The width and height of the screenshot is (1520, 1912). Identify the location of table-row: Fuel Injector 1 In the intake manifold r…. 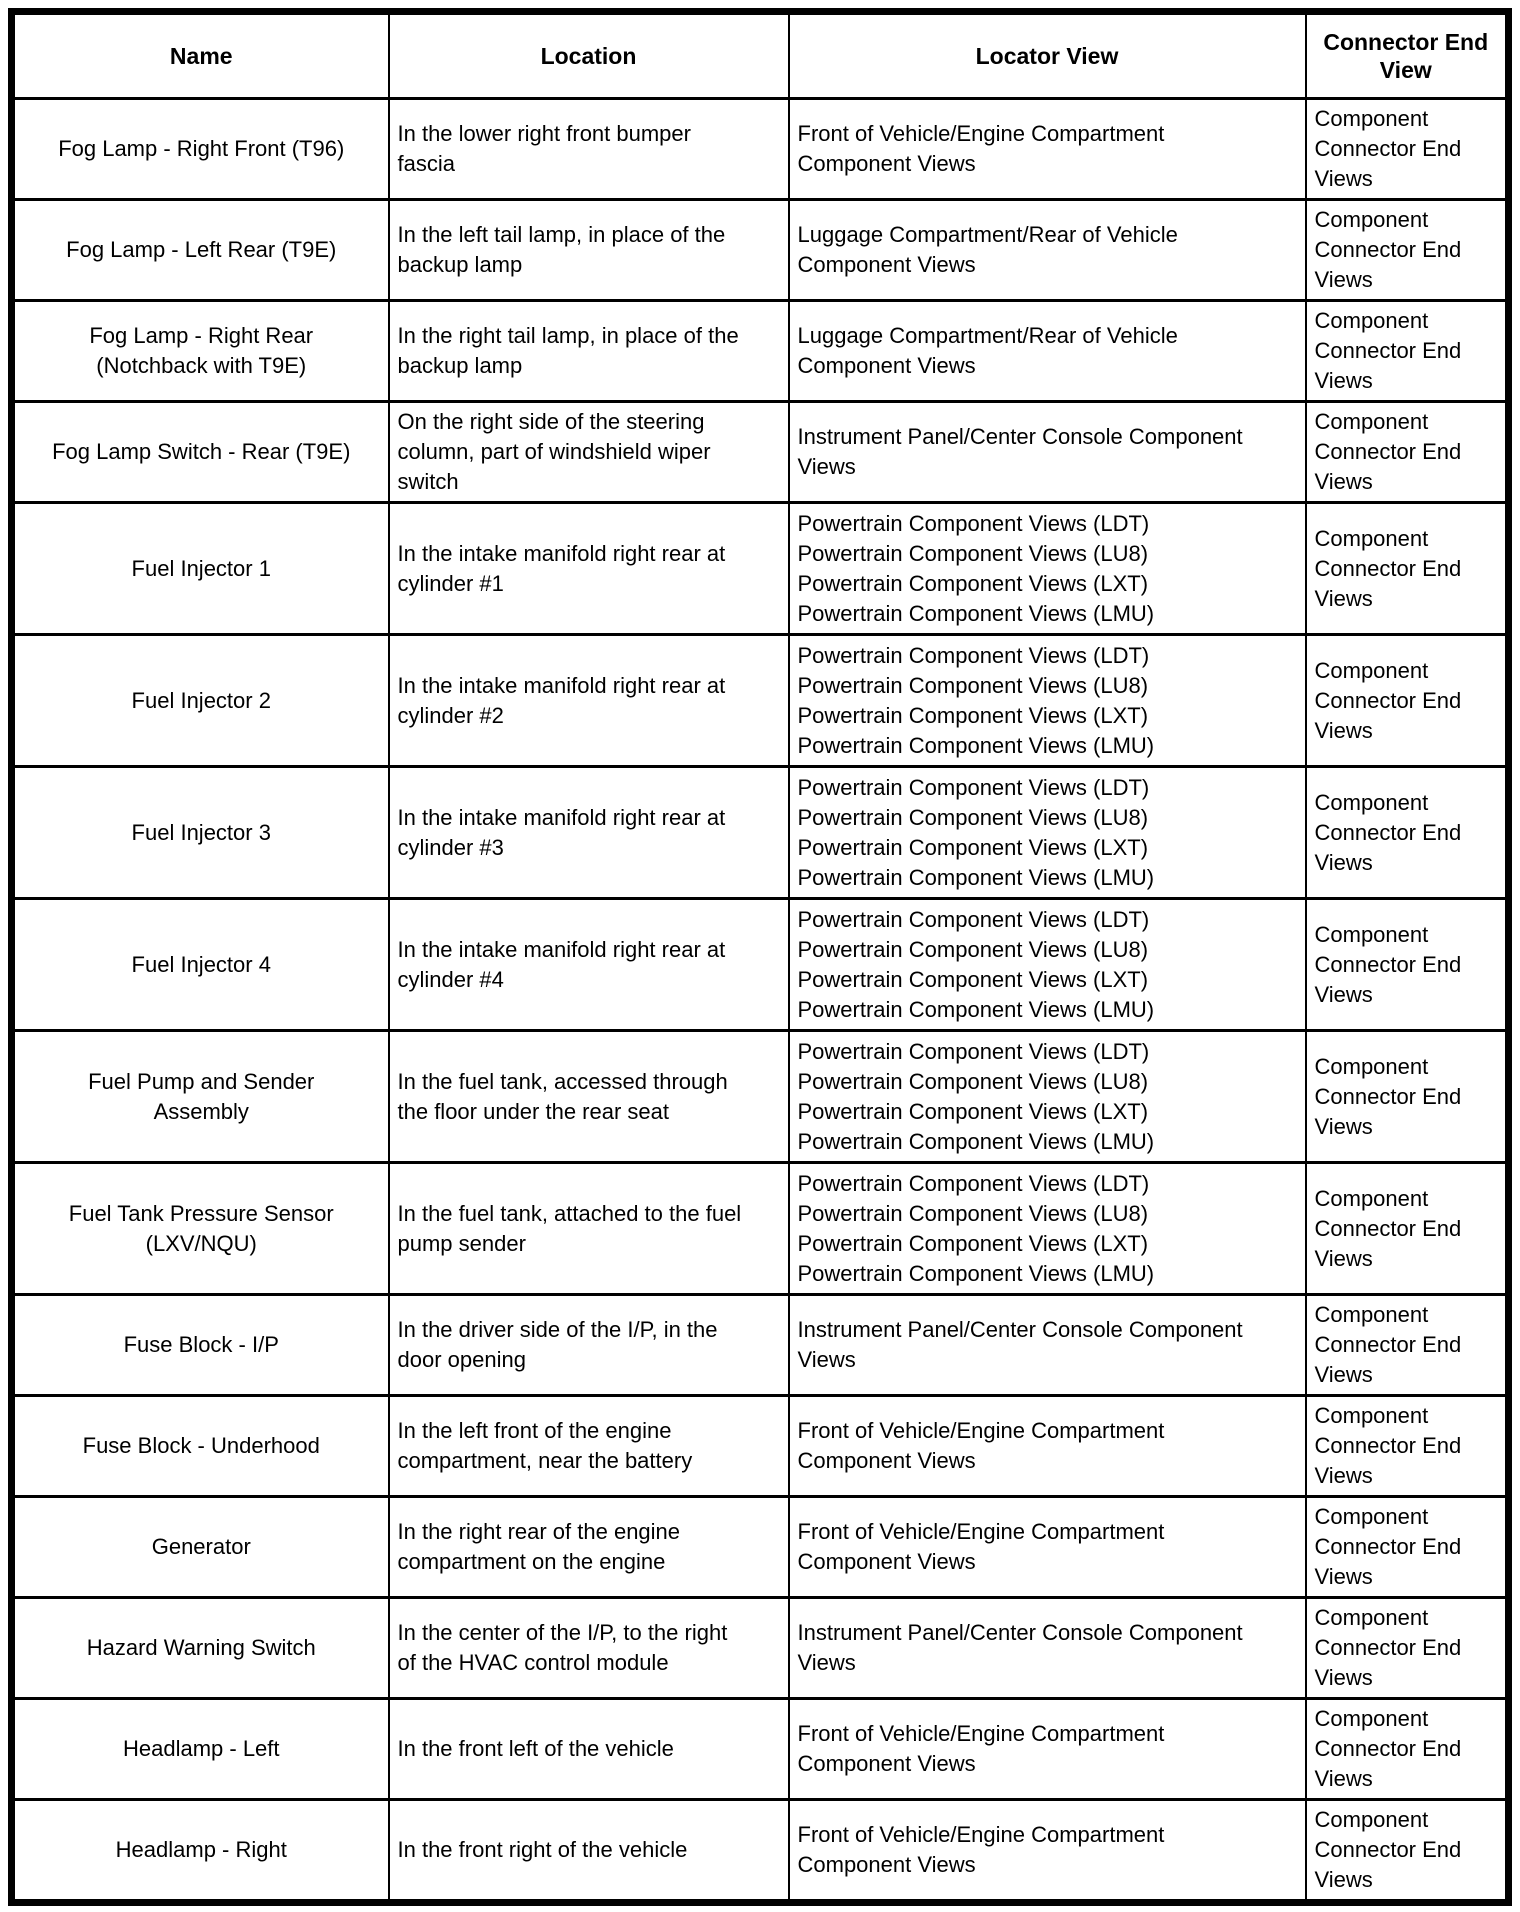
(760, 568).